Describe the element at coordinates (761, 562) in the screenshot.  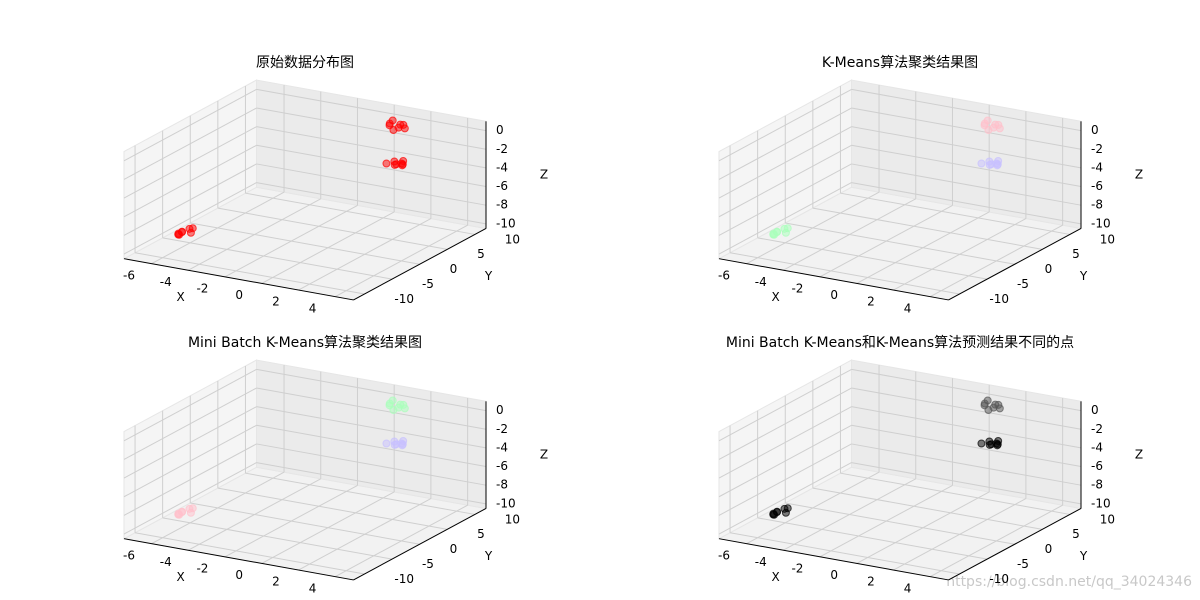
I see `x-tick-label: -4` at that location.